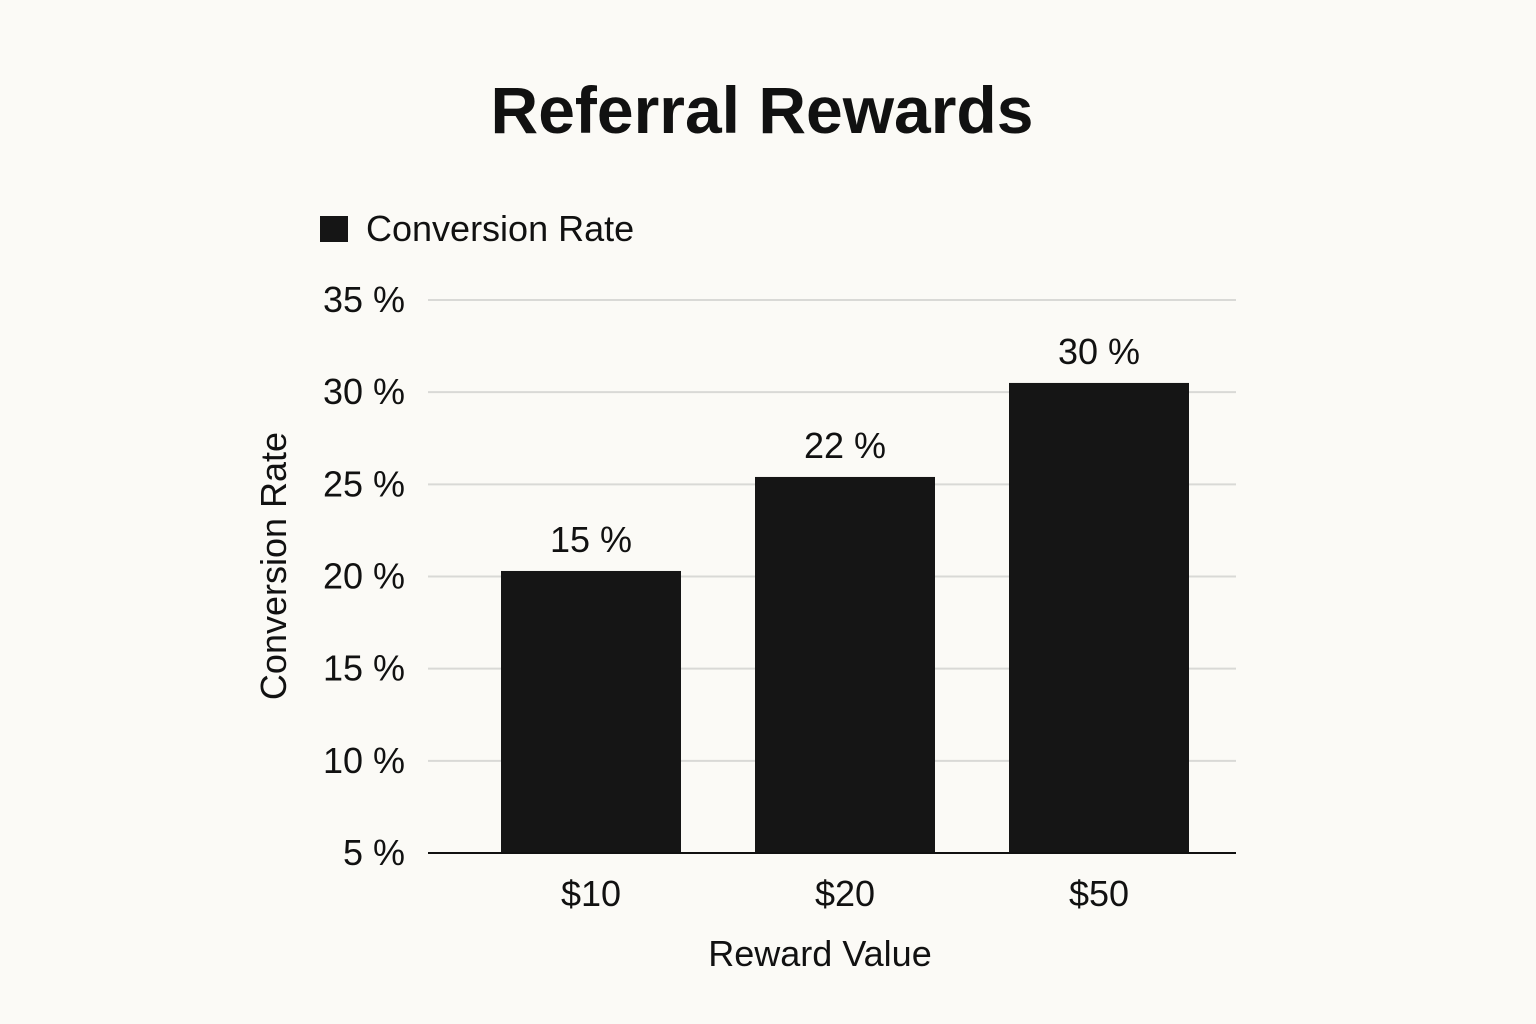 This screenshot has height=1024, width=1536. Describe the element at coordinates (334, 229) in the screenshot. I see `legend-swatch` at that location.